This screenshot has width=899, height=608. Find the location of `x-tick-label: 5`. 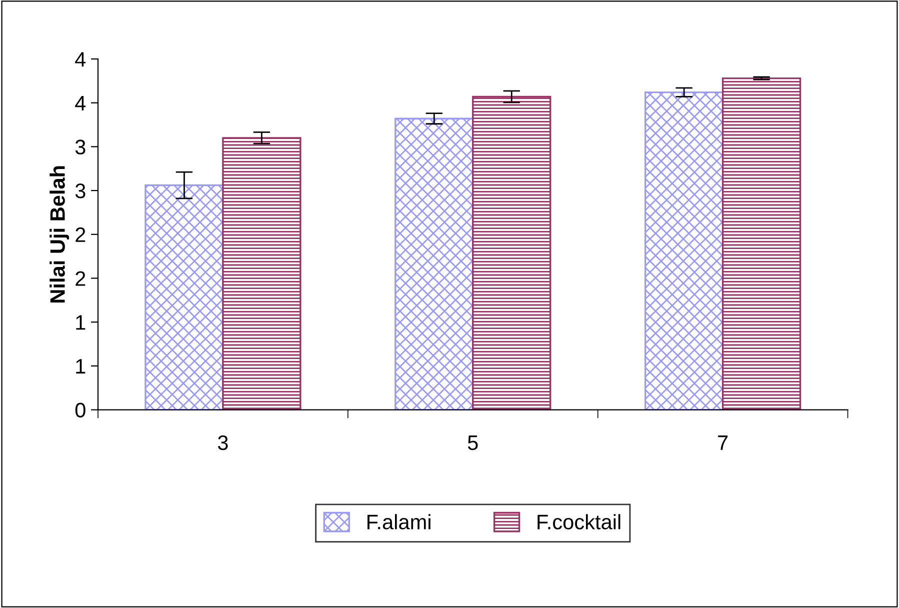

x-tick-label: 5 is located at coordinates (473, 443).